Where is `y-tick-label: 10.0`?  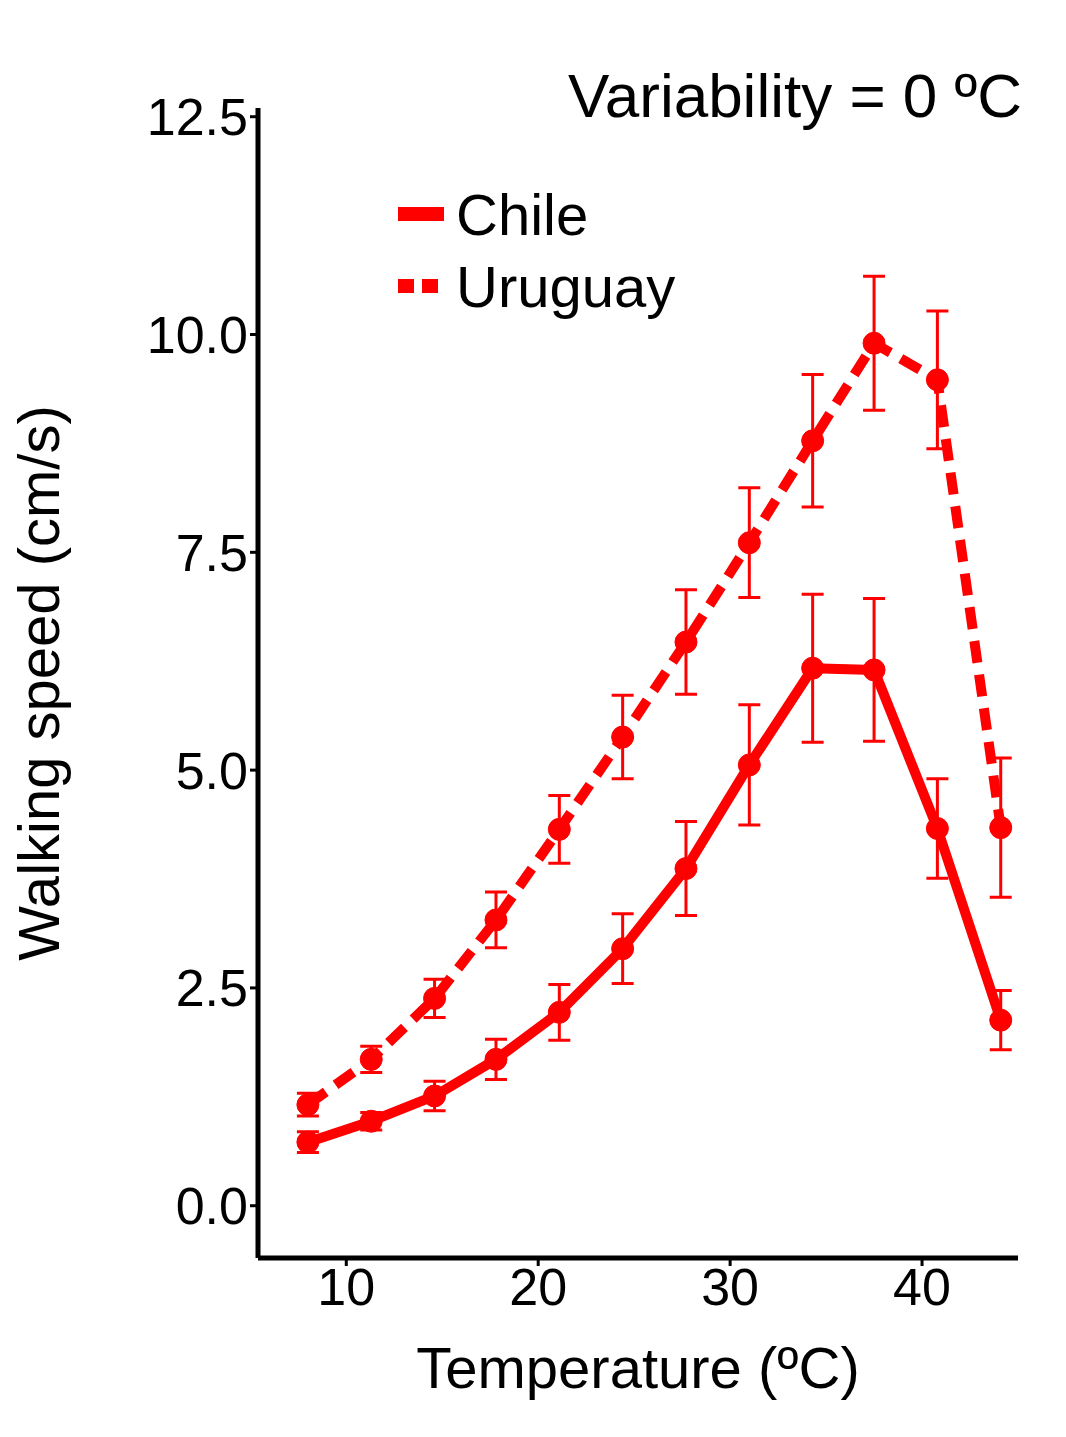 y-tick-label: 10.0 is located at coordinates (197, 334).